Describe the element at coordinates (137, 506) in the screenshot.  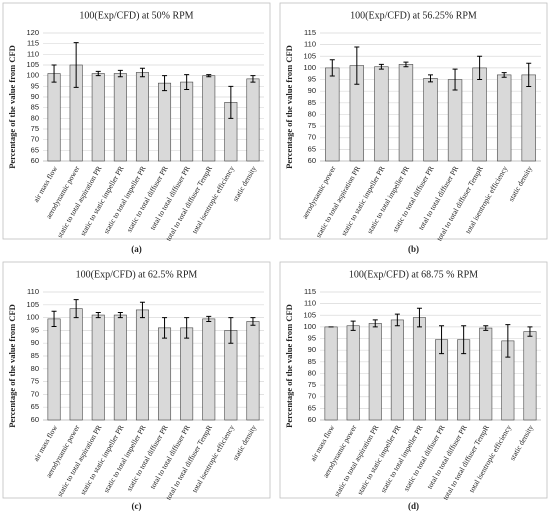
I see `panel-label: (c)` at that location.